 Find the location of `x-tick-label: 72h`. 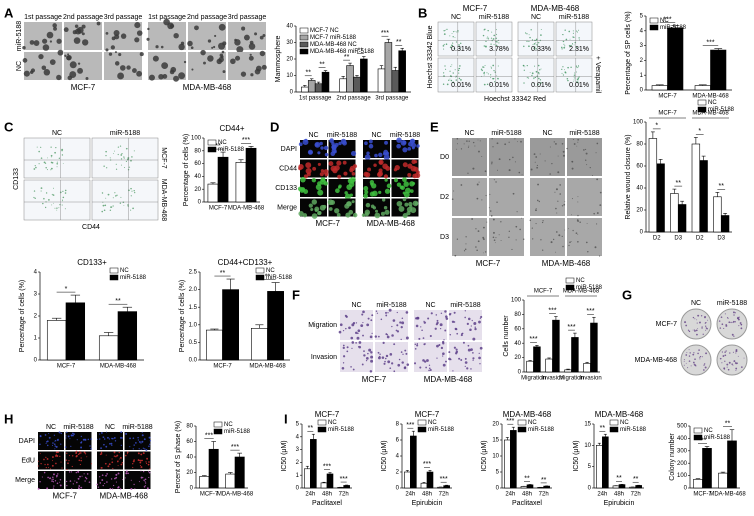

x-tick-label: 72h is located at coordinates (544, 495).